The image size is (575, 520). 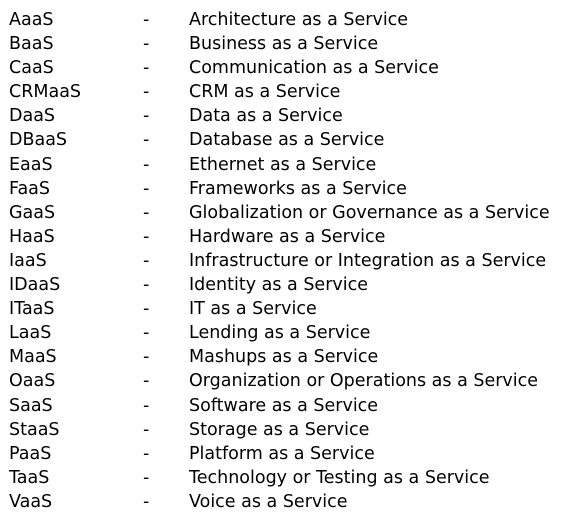 What do you see at coordinates (284, 44) in the screenshot?
I see `acronym-meaning: Business as a Service` at bounding box center [284, 44].